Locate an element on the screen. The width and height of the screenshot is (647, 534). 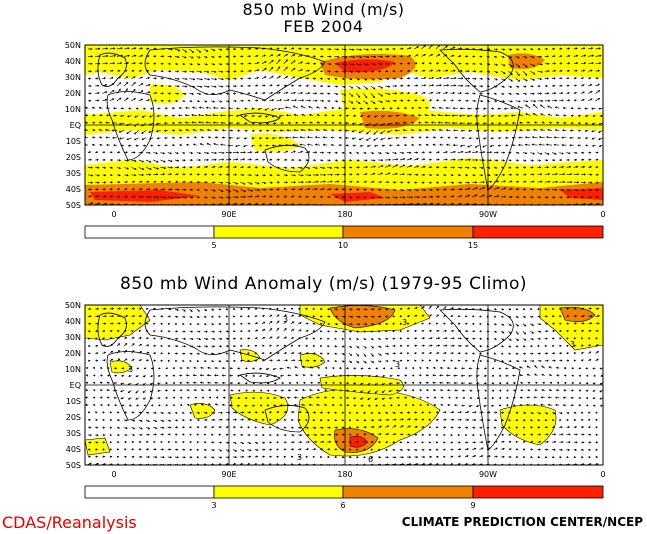
lat-label: 10S is located at coordinates (73, 141).